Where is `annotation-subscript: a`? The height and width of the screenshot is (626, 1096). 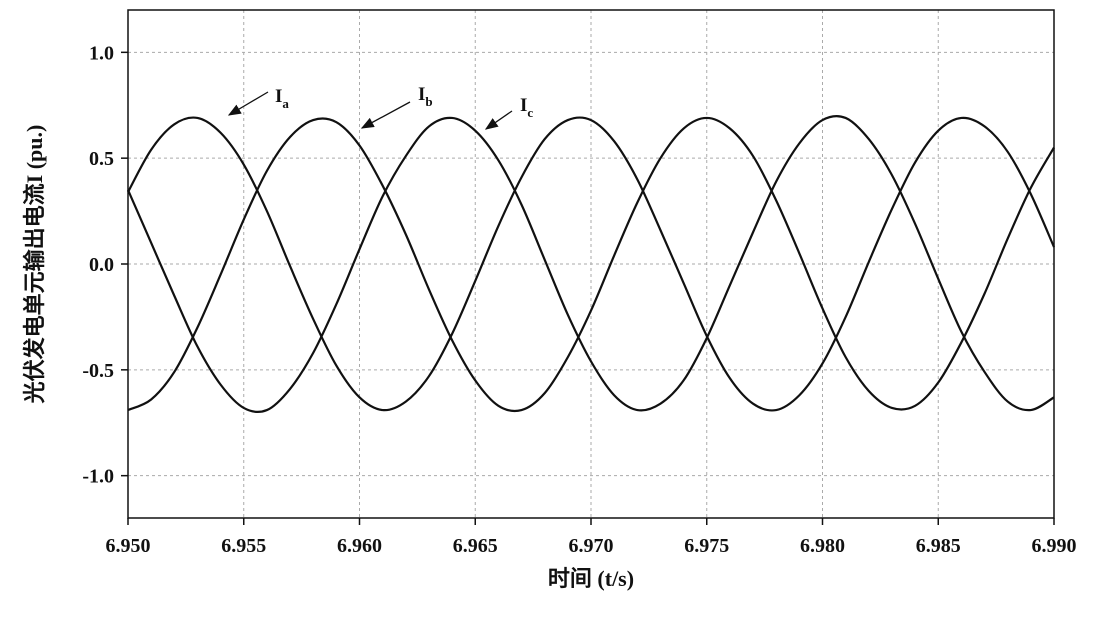 annotation-subscript: a is located at coordinates (285, 103).